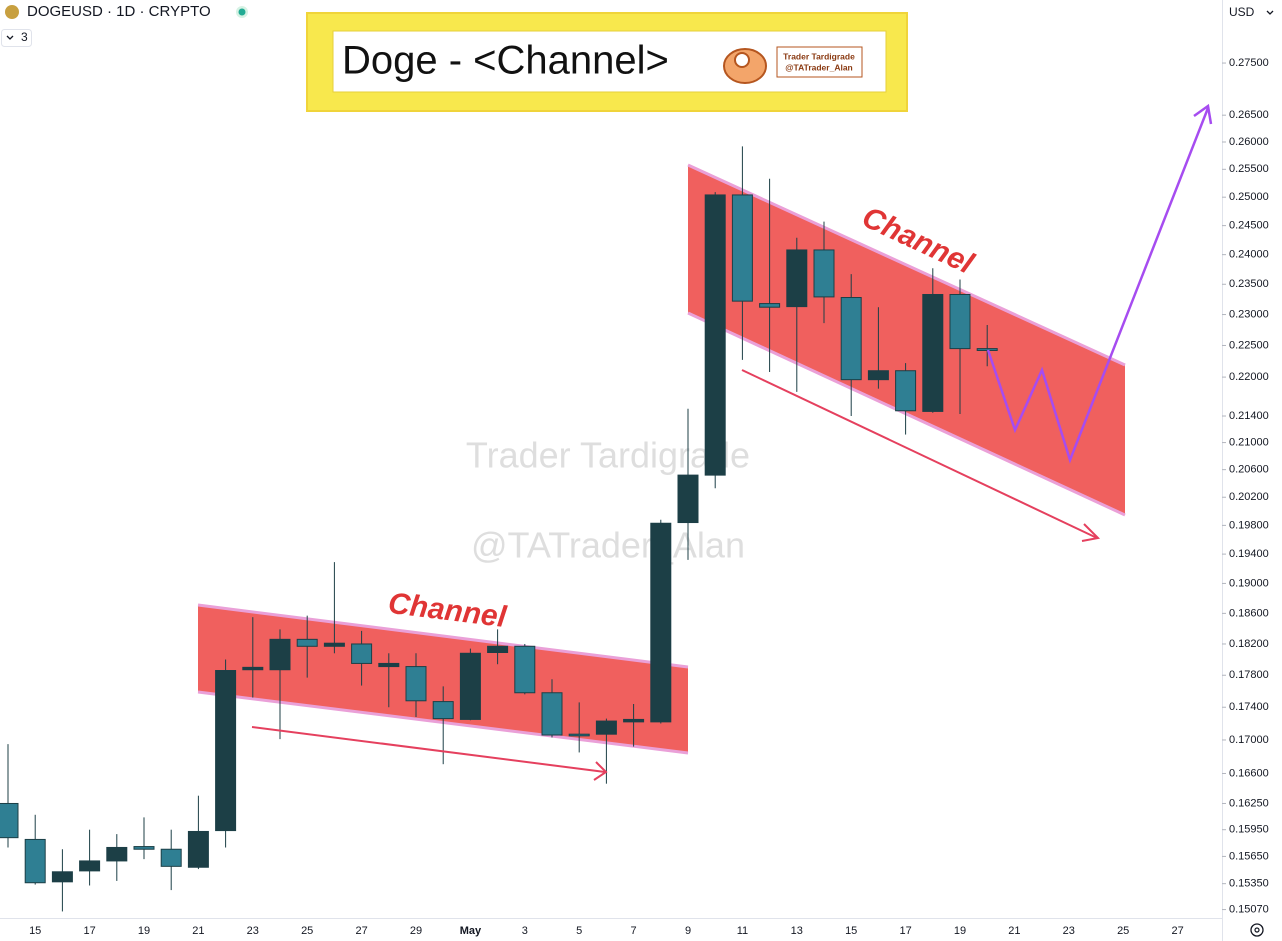  Describe the element at coordinates (471, 931) in the screenshot. I see `x-tick-label: May` at that location.